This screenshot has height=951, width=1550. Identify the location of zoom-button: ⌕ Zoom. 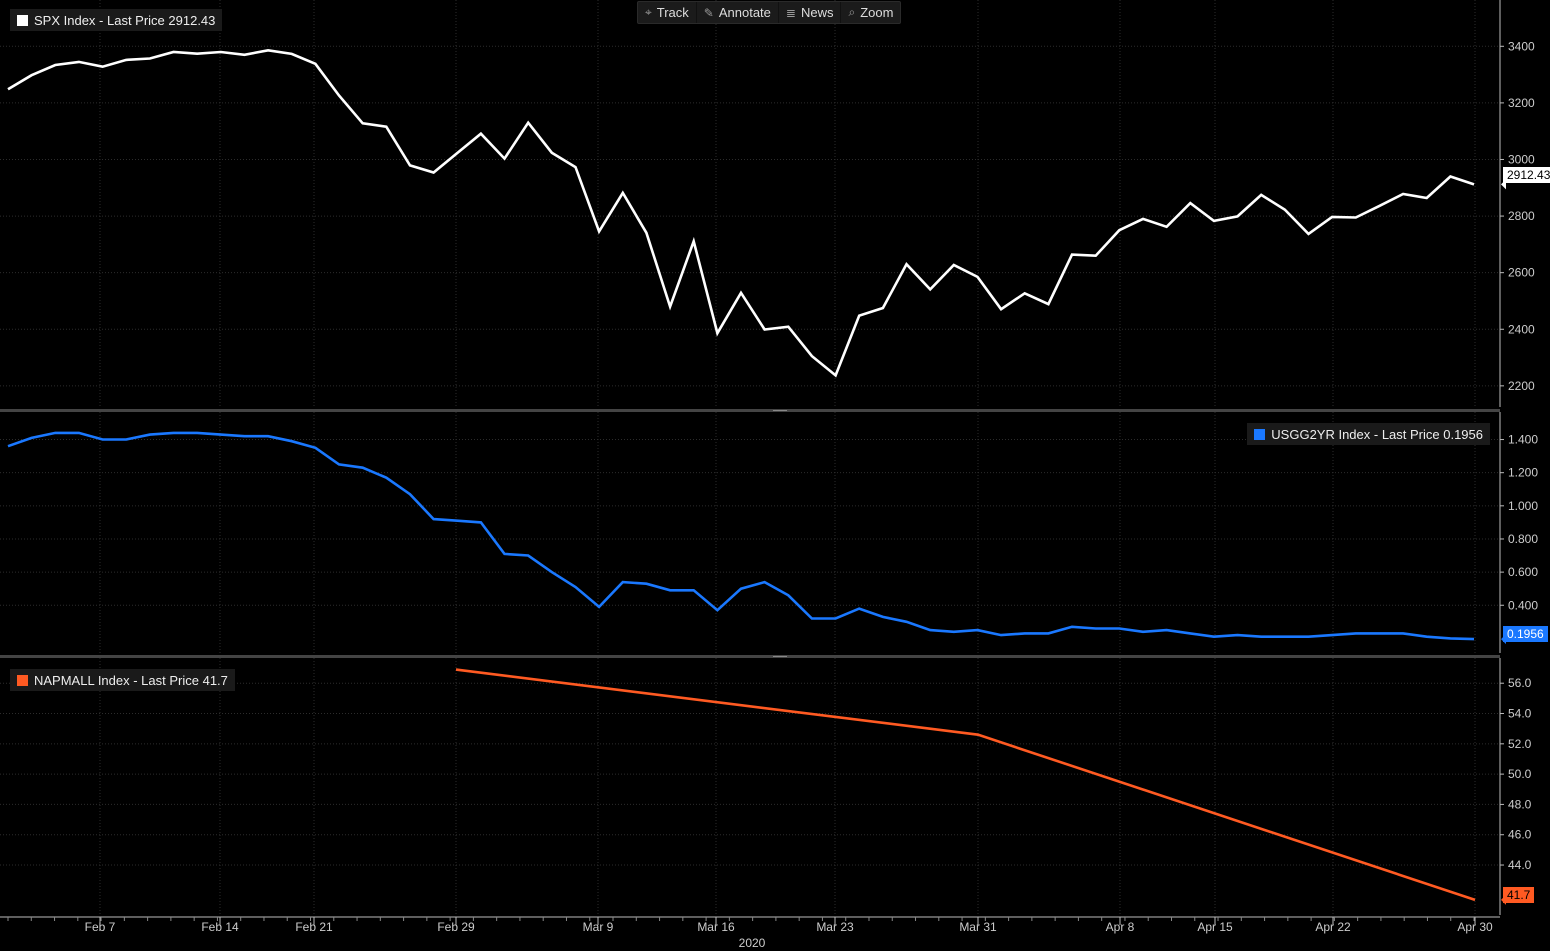
(870, 12).